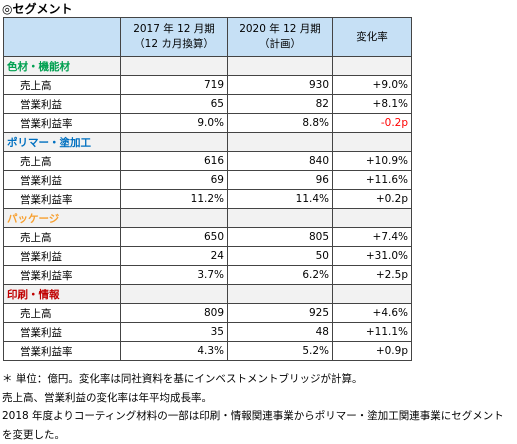 This screenshot has width=517, height=444. Describe the element at coordinates (62, 218) in the screenshot. I see `section-name: パッケージ` at that location.